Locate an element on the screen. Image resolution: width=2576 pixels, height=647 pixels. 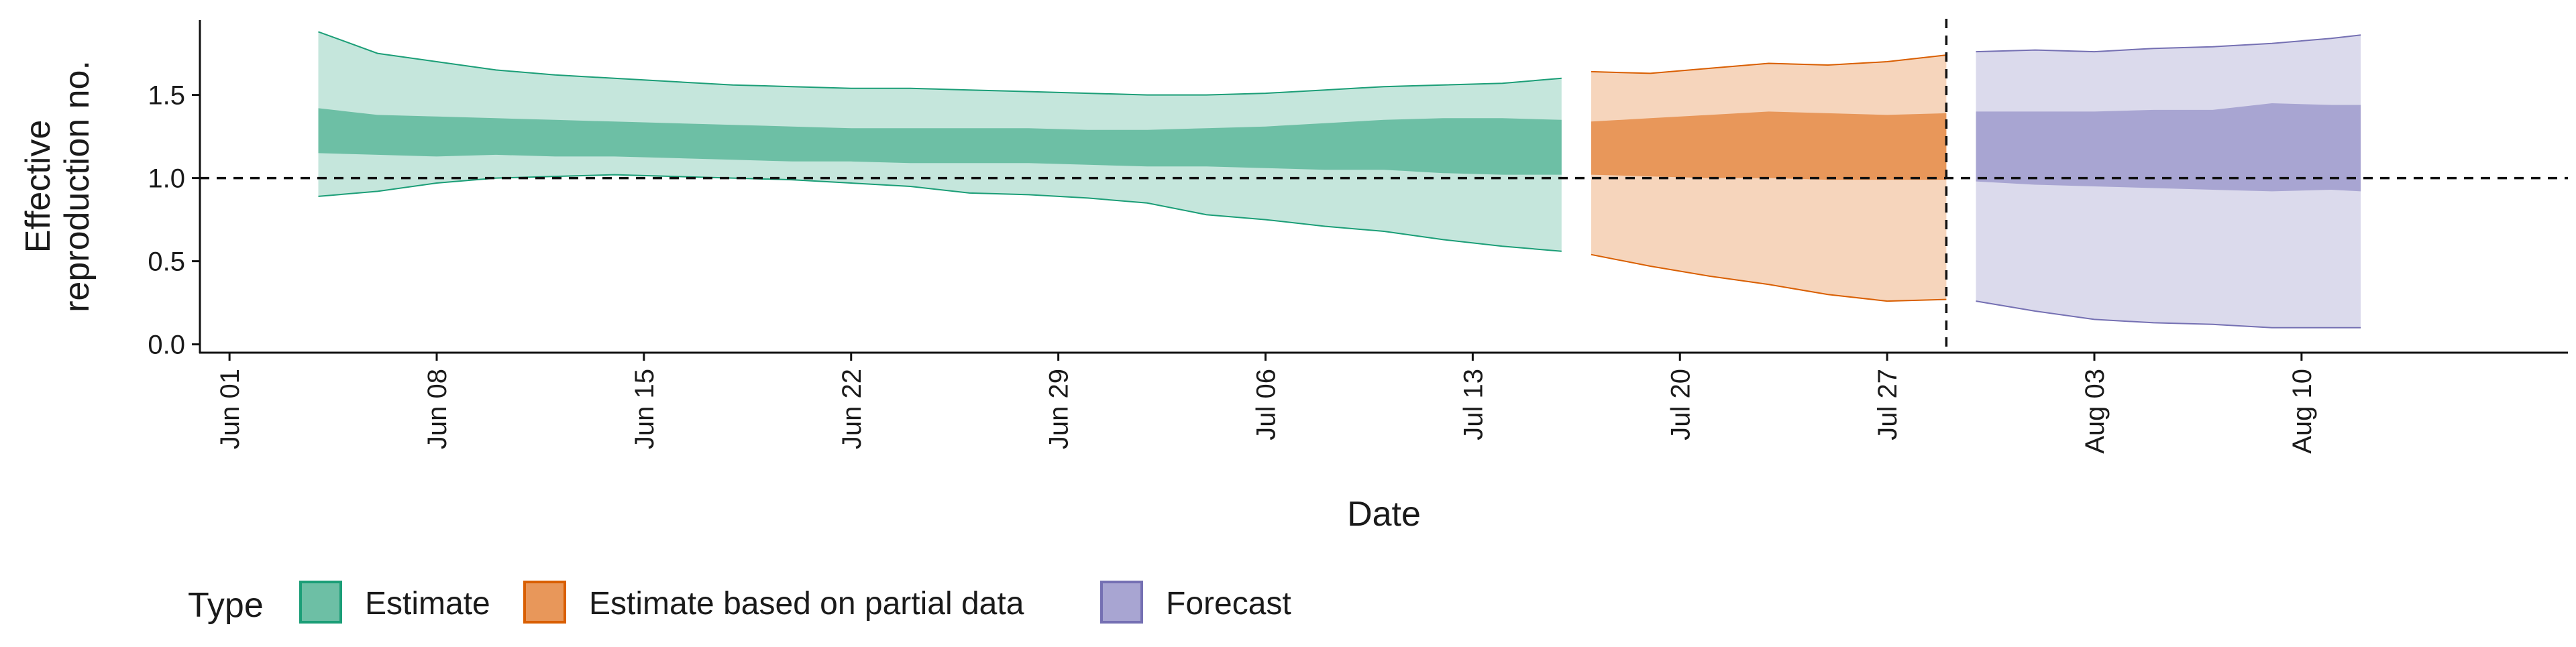
x-tick-label: Jun 22 is located at coordinates (852, 409).